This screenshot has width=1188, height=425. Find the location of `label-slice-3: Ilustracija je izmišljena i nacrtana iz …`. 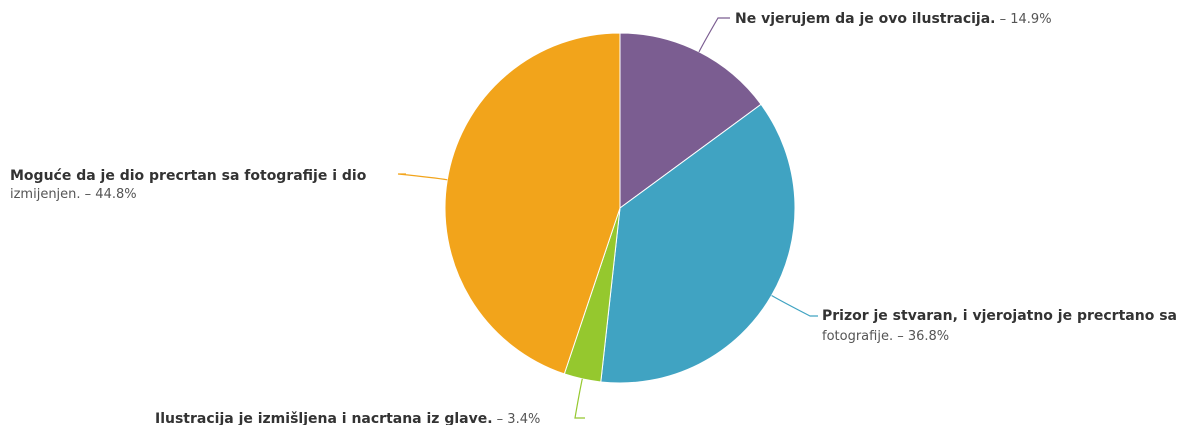

label-slice-3: Ilustracija je izmišljena i nacrtana iz … is located at coordinates (347, 418).